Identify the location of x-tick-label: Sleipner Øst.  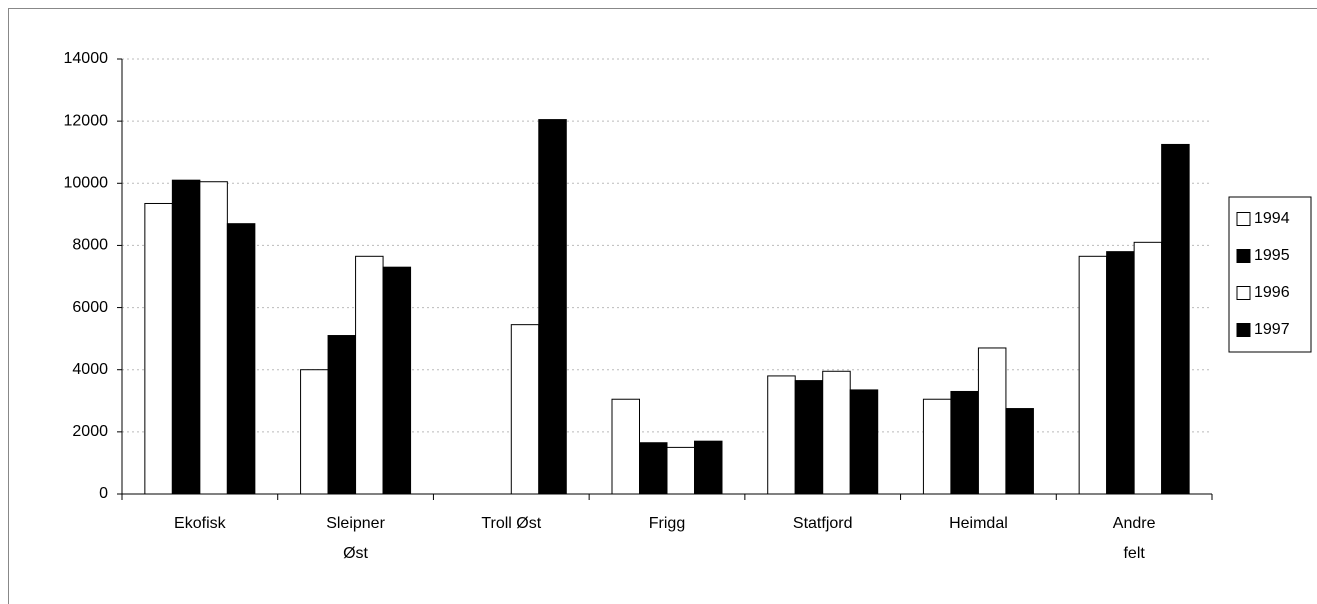
(355, 538).